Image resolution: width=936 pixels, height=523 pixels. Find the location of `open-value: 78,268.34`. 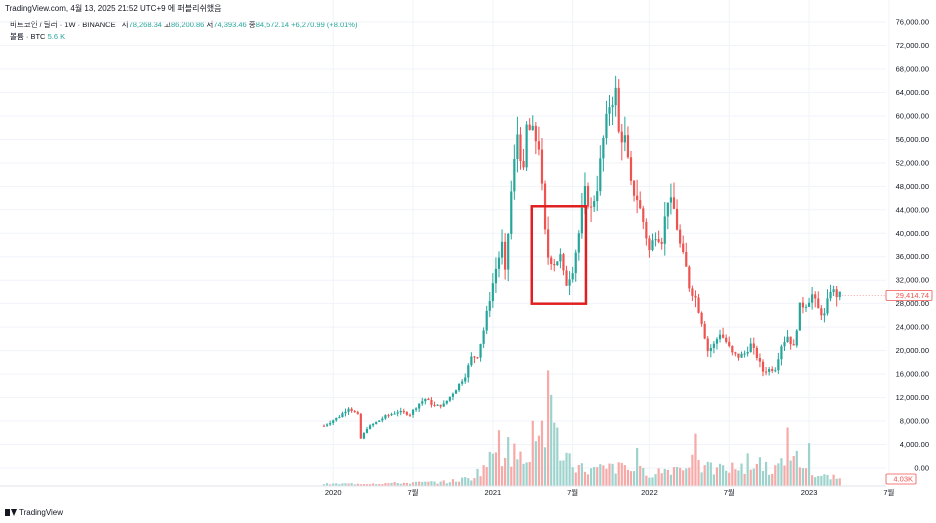

open-value: 78,268.34 is located at coordinates (145, 24).